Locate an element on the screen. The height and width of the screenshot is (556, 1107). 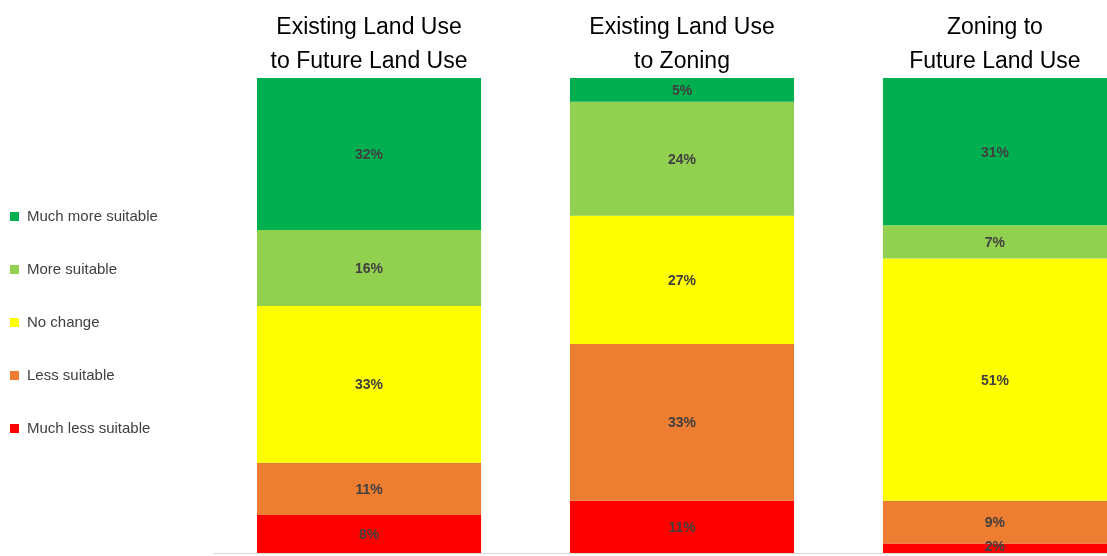
legend-label: Less suitable is located at coordinates (71, 374).